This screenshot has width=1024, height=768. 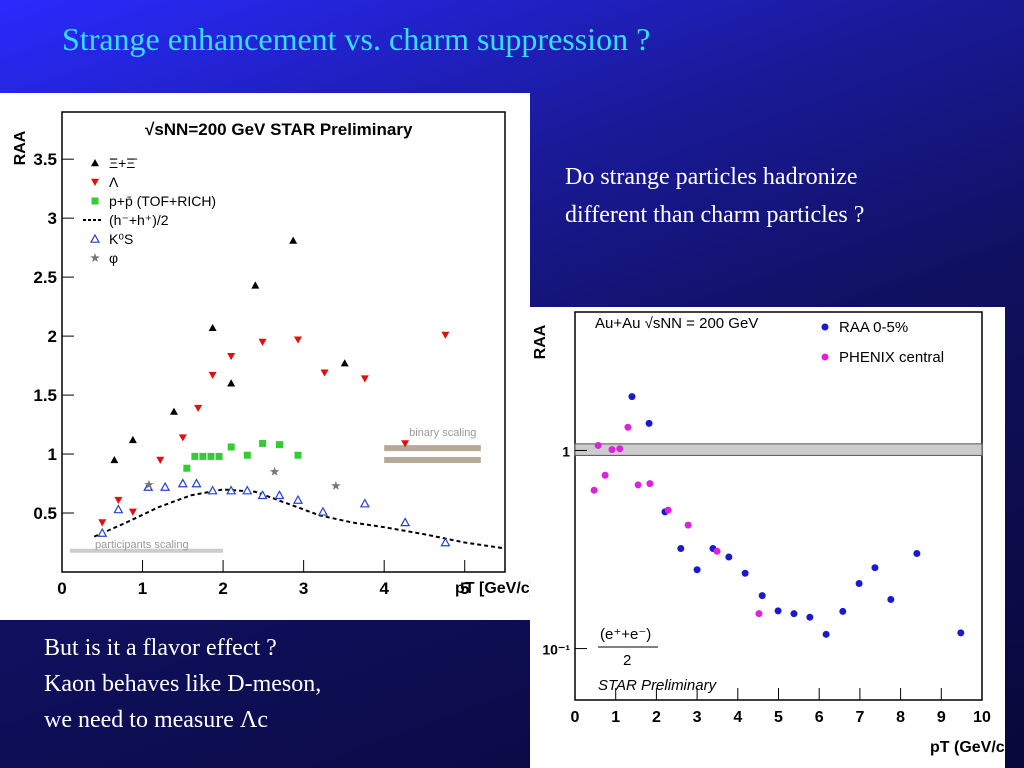 I want to click on x-axis-label: pT (GeV/c), so click(x=967, y=747).